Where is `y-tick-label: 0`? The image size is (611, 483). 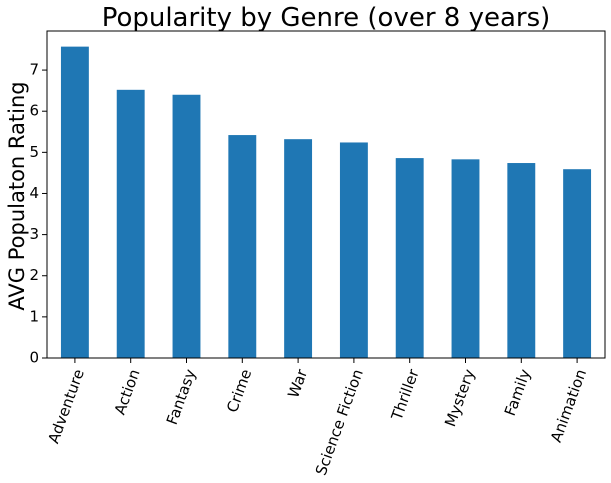 y-tick-label: 0 is located at coordinates (34, 358).